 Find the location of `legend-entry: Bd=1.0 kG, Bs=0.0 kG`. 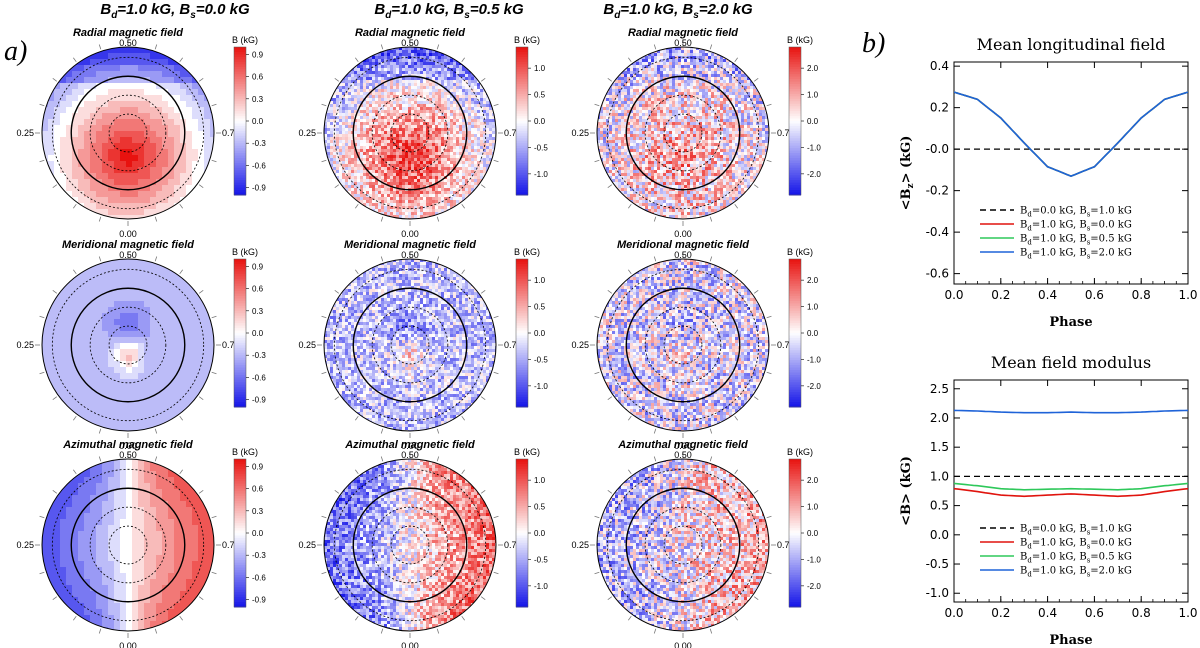

legend-entry: Bd=1.0 kG, Bs=0.0 kG is located at coordinates (1076, 226).